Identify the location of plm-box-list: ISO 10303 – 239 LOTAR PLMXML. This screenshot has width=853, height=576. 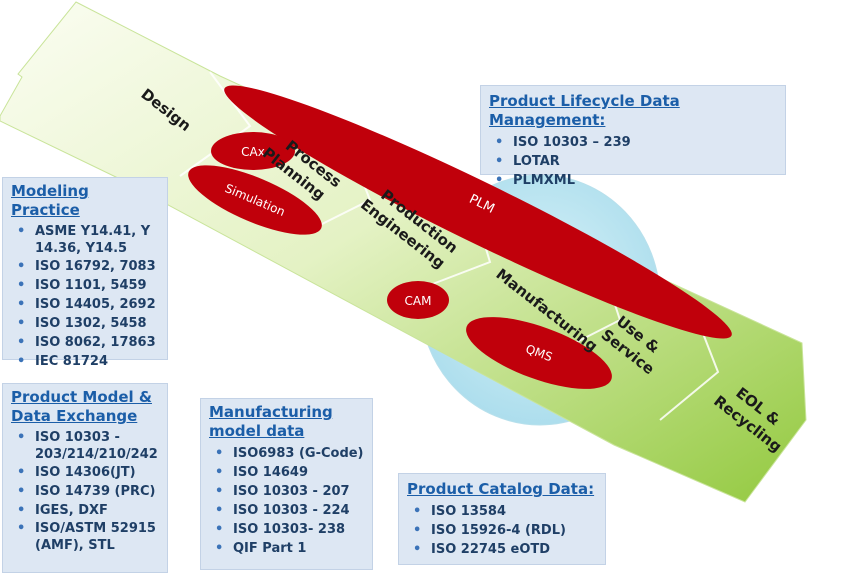
(633, 161).